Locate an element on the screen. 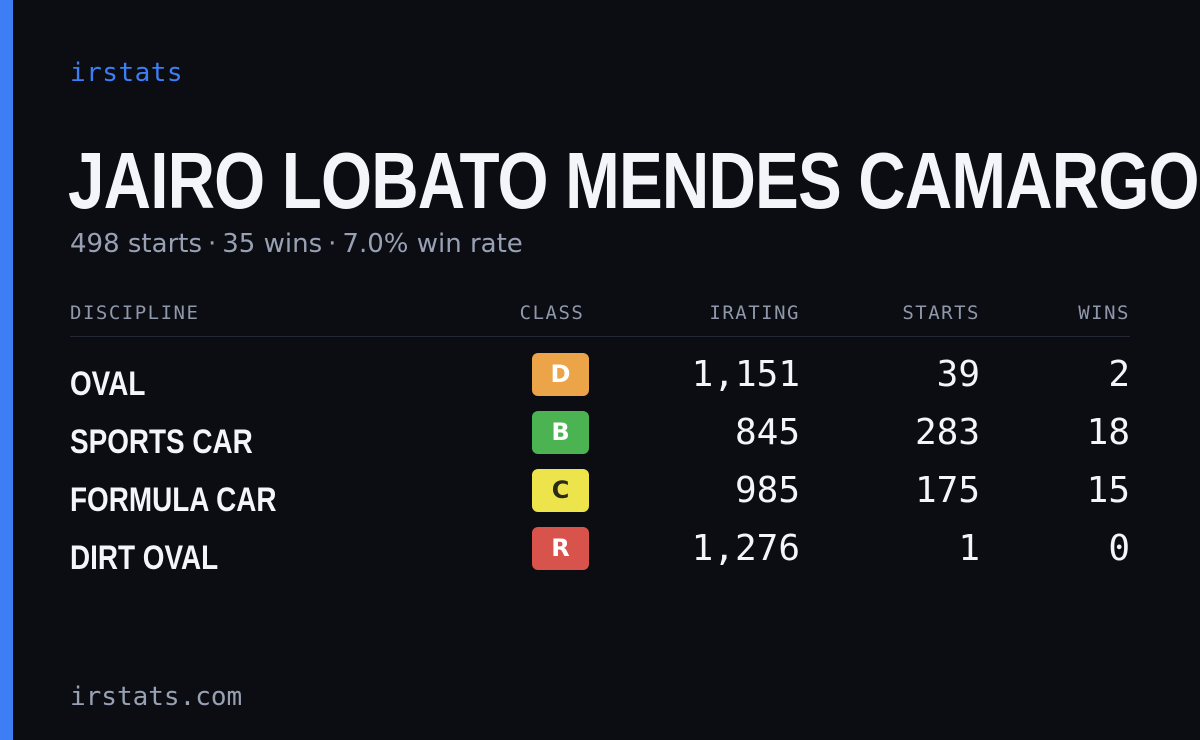 The image size is (1200, 740). starts-value: 39 is located at coordinates (958, 374).